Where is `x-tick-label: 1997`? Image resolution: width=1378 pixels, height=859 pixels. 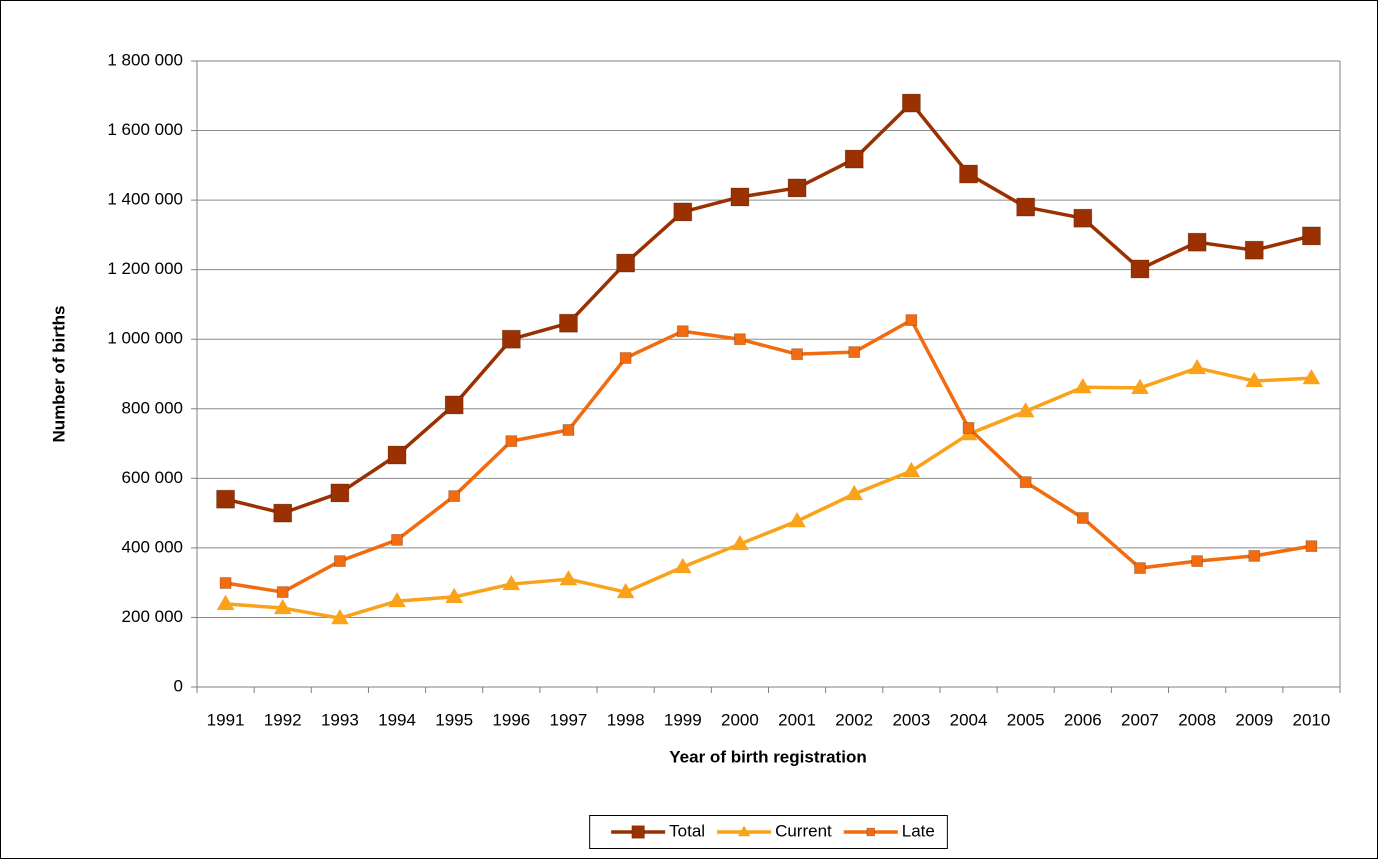 x-tick-label: 1997 is located at coordinates (569, 719).